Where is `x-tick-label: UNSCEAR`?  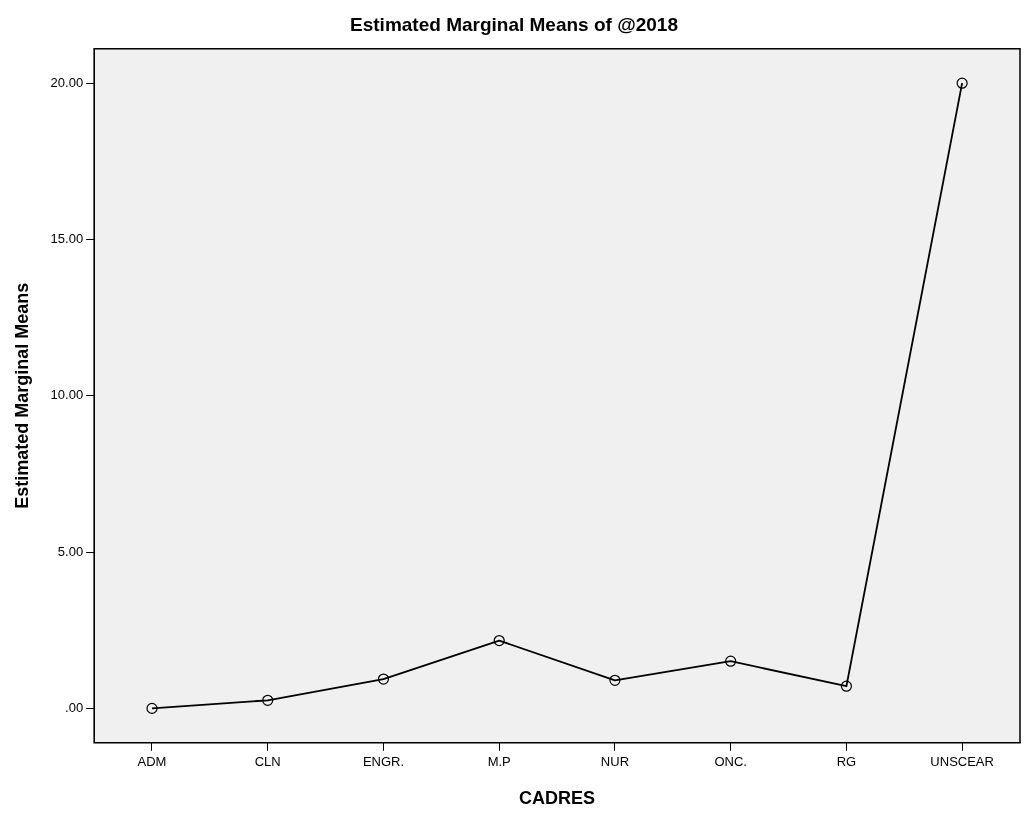
x-tick-label: UNSCEAR is located at coordinates (962, 762).